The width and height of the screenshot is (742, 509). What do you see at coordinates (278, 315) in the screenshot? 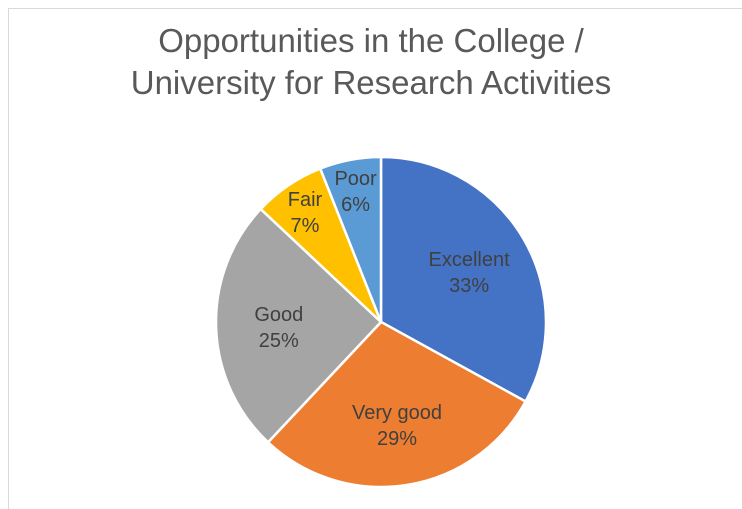
I see `slice-label-good: Good` at bounding box center [278, 315].